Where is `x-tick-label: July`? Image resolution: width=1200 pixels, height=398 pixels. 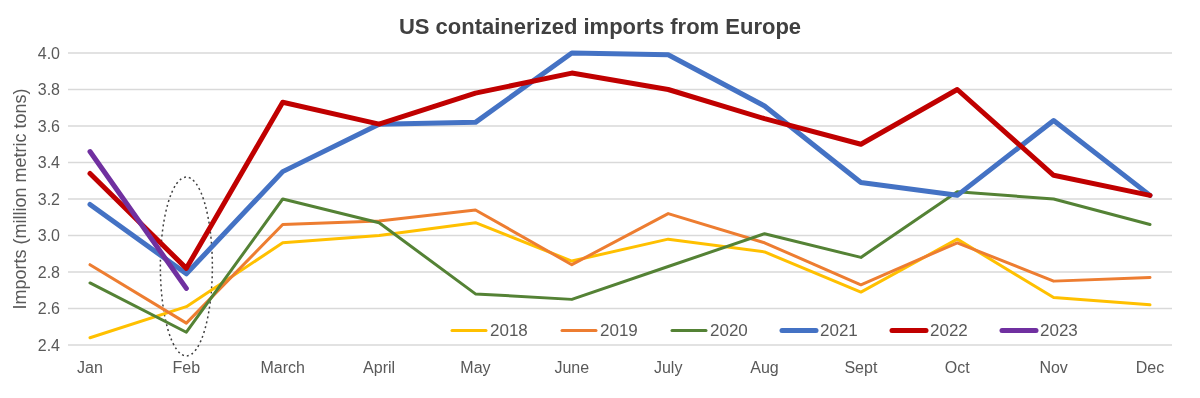 x-tick-label: July is located at coordinates (668, 367).